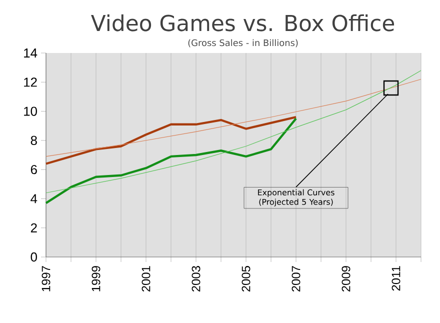 This screenshot has width=440, height=323. What do you see at coordinates (146, 279) in the screenshot?
I see `x-tick-label: 2001` at bounding box center [146, 279].